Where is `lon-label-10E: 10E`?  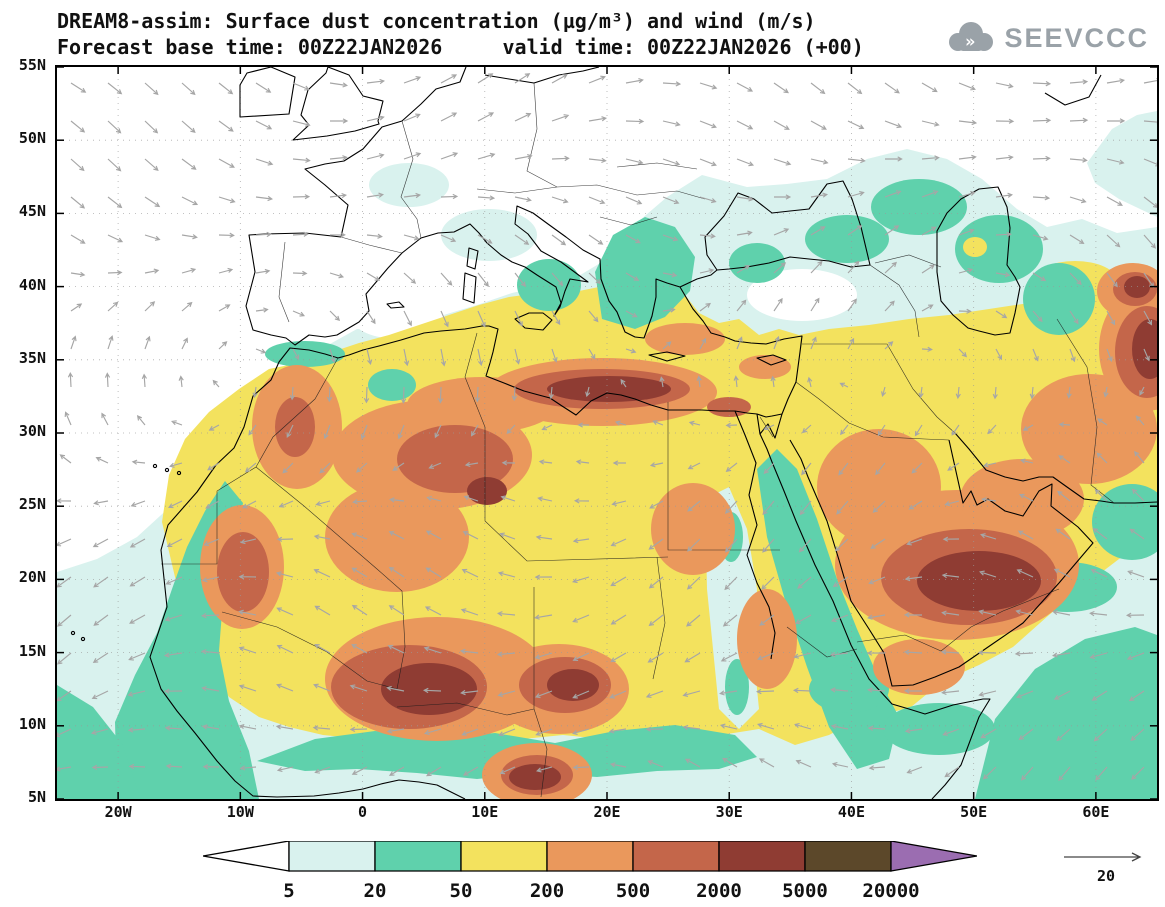 lon-label-10E: 10E is located at coordinates (485, 812).